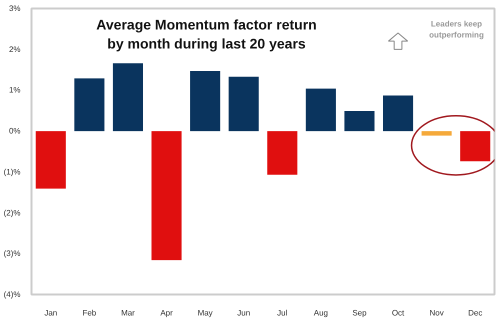 The image size is (500, 320). I want to click on x-tick-label: Oct, so click(399, 313).